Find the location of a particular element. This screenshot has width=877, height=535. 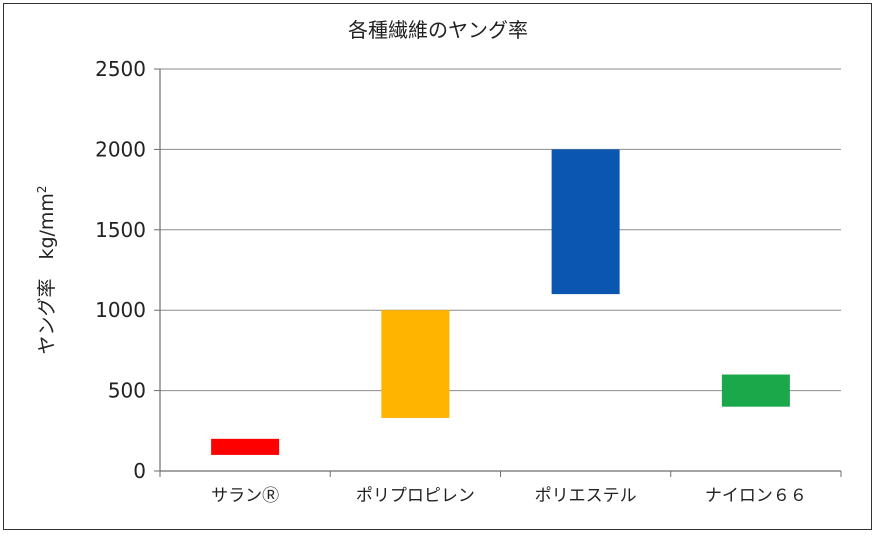

x-tick-label-2: ポリプロピレン is located at coordinates (415, 496).